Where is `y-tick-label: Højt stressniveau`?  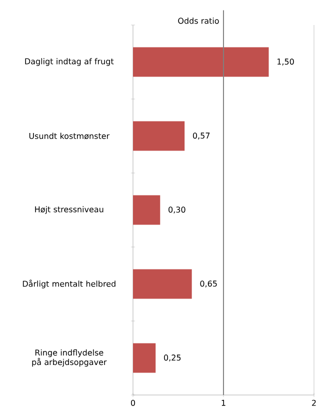 y-tick-label: Højt stressniveau is located at coordinates (69, 210).